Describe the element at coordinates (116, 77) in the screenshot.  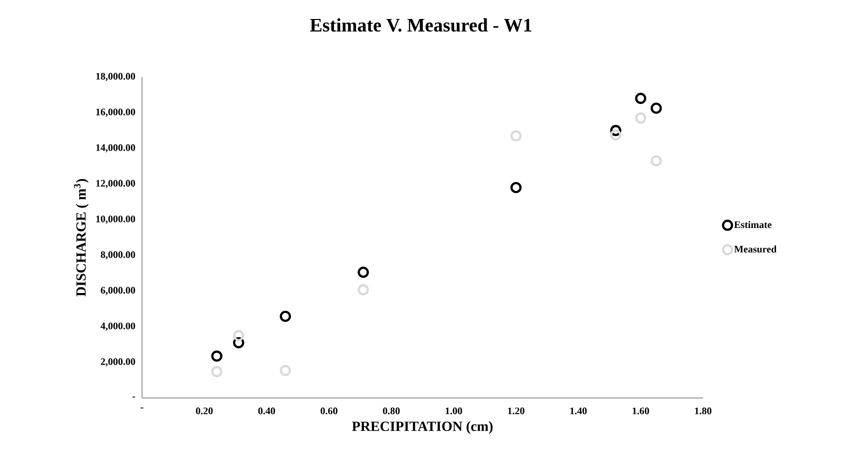
I see `y-tick-label: 18,000.00` at that location.